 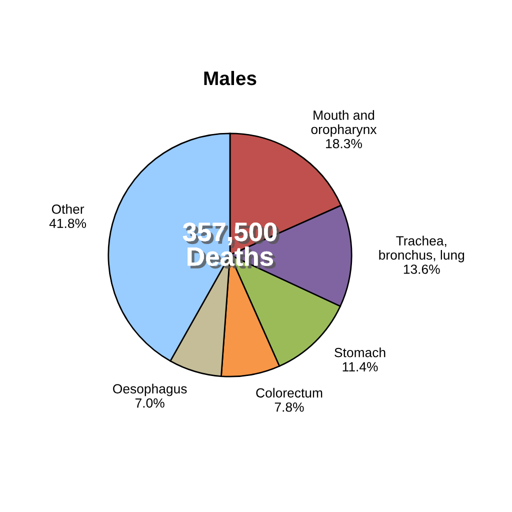 What do you see at coordinates (422, 269) in the screenshot?
I see `data-label: 13.6%` at bounding box center [422, 269].